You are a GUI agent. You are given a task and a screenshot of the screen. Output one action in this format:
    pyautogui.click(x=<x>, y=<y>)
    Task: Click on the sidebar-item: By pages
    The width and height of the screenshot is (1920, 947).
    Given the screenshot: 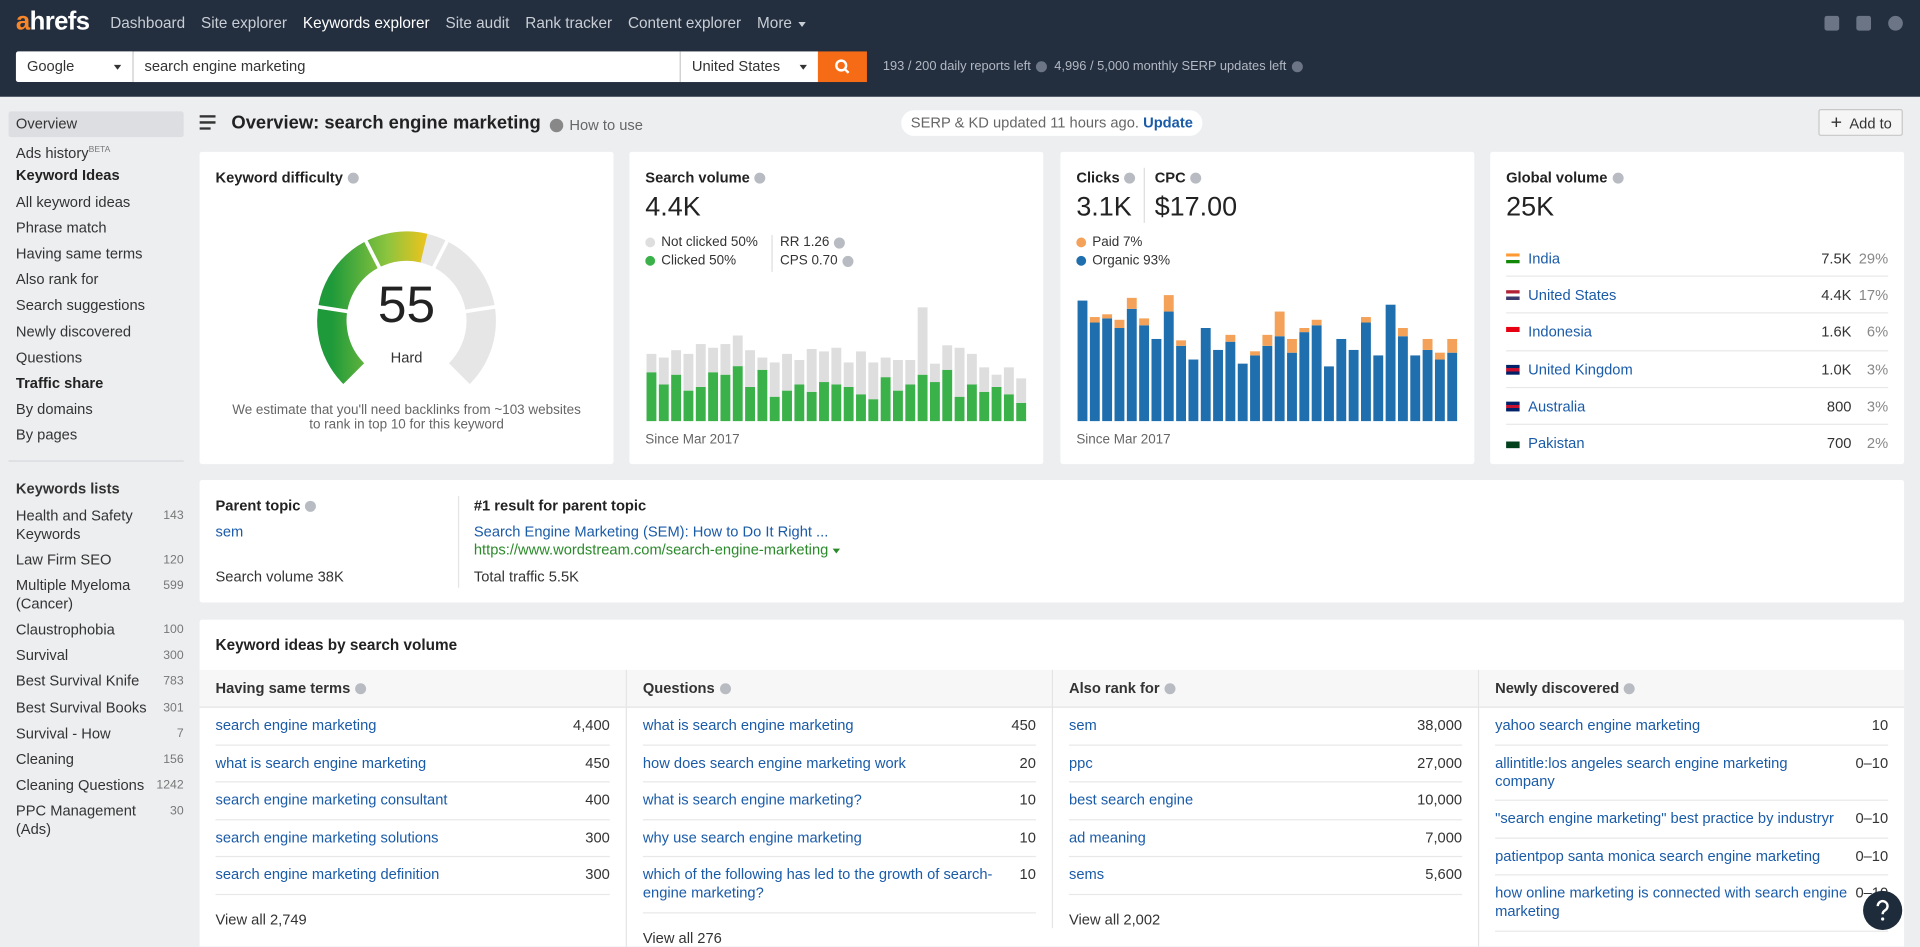 What is the action you would take?
    pyautogui.click(x=96, y=436)
    